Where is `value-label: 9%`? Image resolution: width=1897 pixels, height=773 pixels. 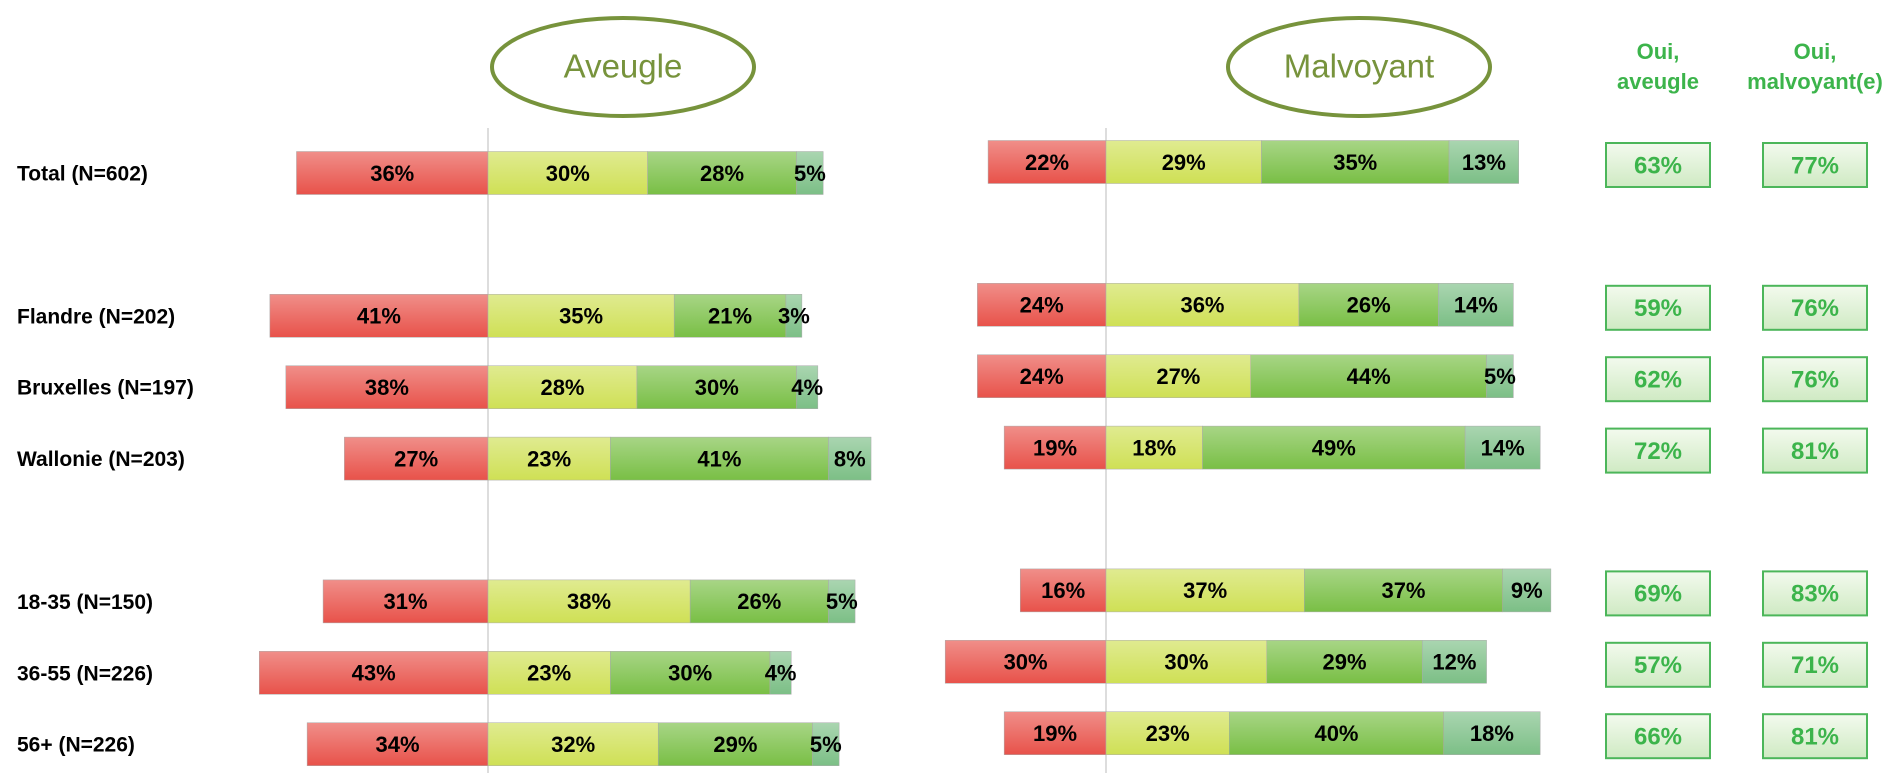 value-label: 9% is located at coordinates (1527, 590).